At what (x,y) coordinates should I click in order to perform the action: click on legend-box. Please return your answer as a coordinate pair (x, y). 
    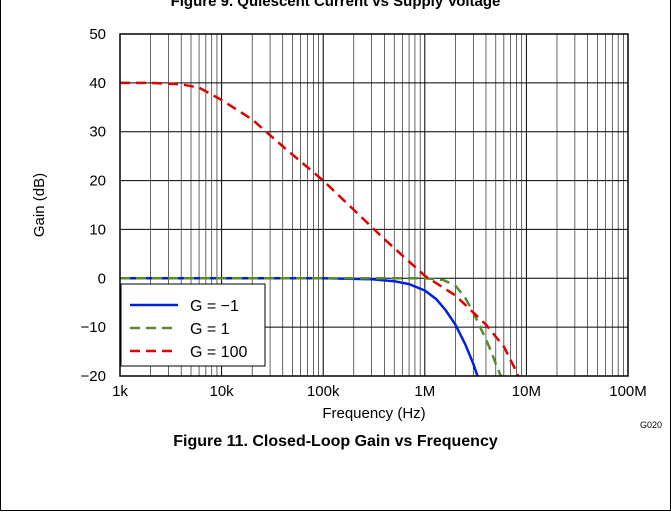
    Looking at the image, I should click on (193, 325).